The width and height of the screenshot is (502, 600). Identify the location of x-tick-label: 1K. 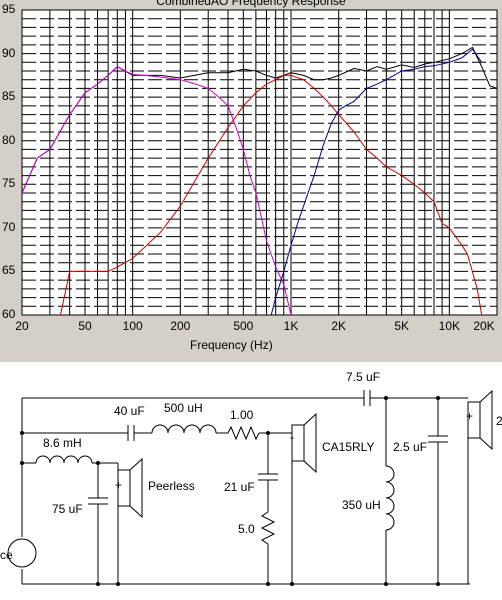
(291, 326).